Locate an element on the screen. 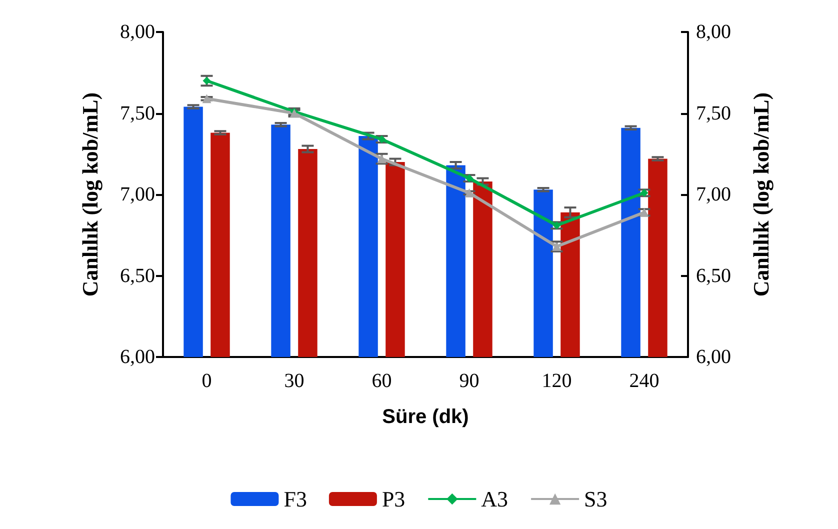 The image size is (838, 529). x-tick-label: 30 is located at coordinates (294, 381).